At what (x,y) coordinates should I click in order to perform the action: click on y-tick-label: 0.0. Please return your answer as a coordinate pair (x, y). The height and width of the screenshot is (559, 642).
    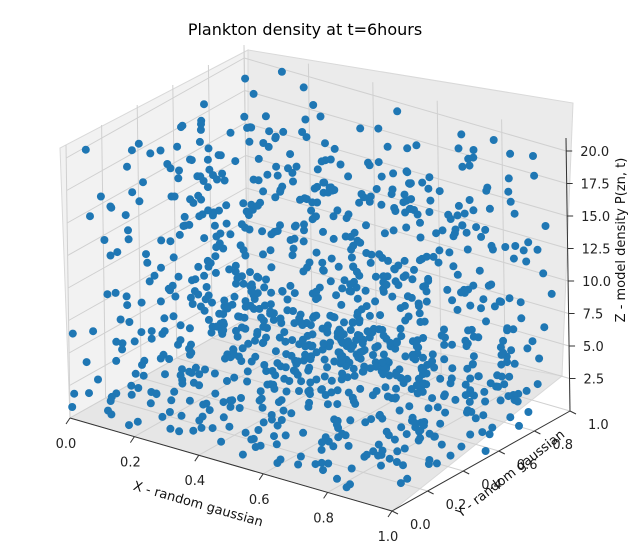
    Looking at the image, I should click on (420, 525).